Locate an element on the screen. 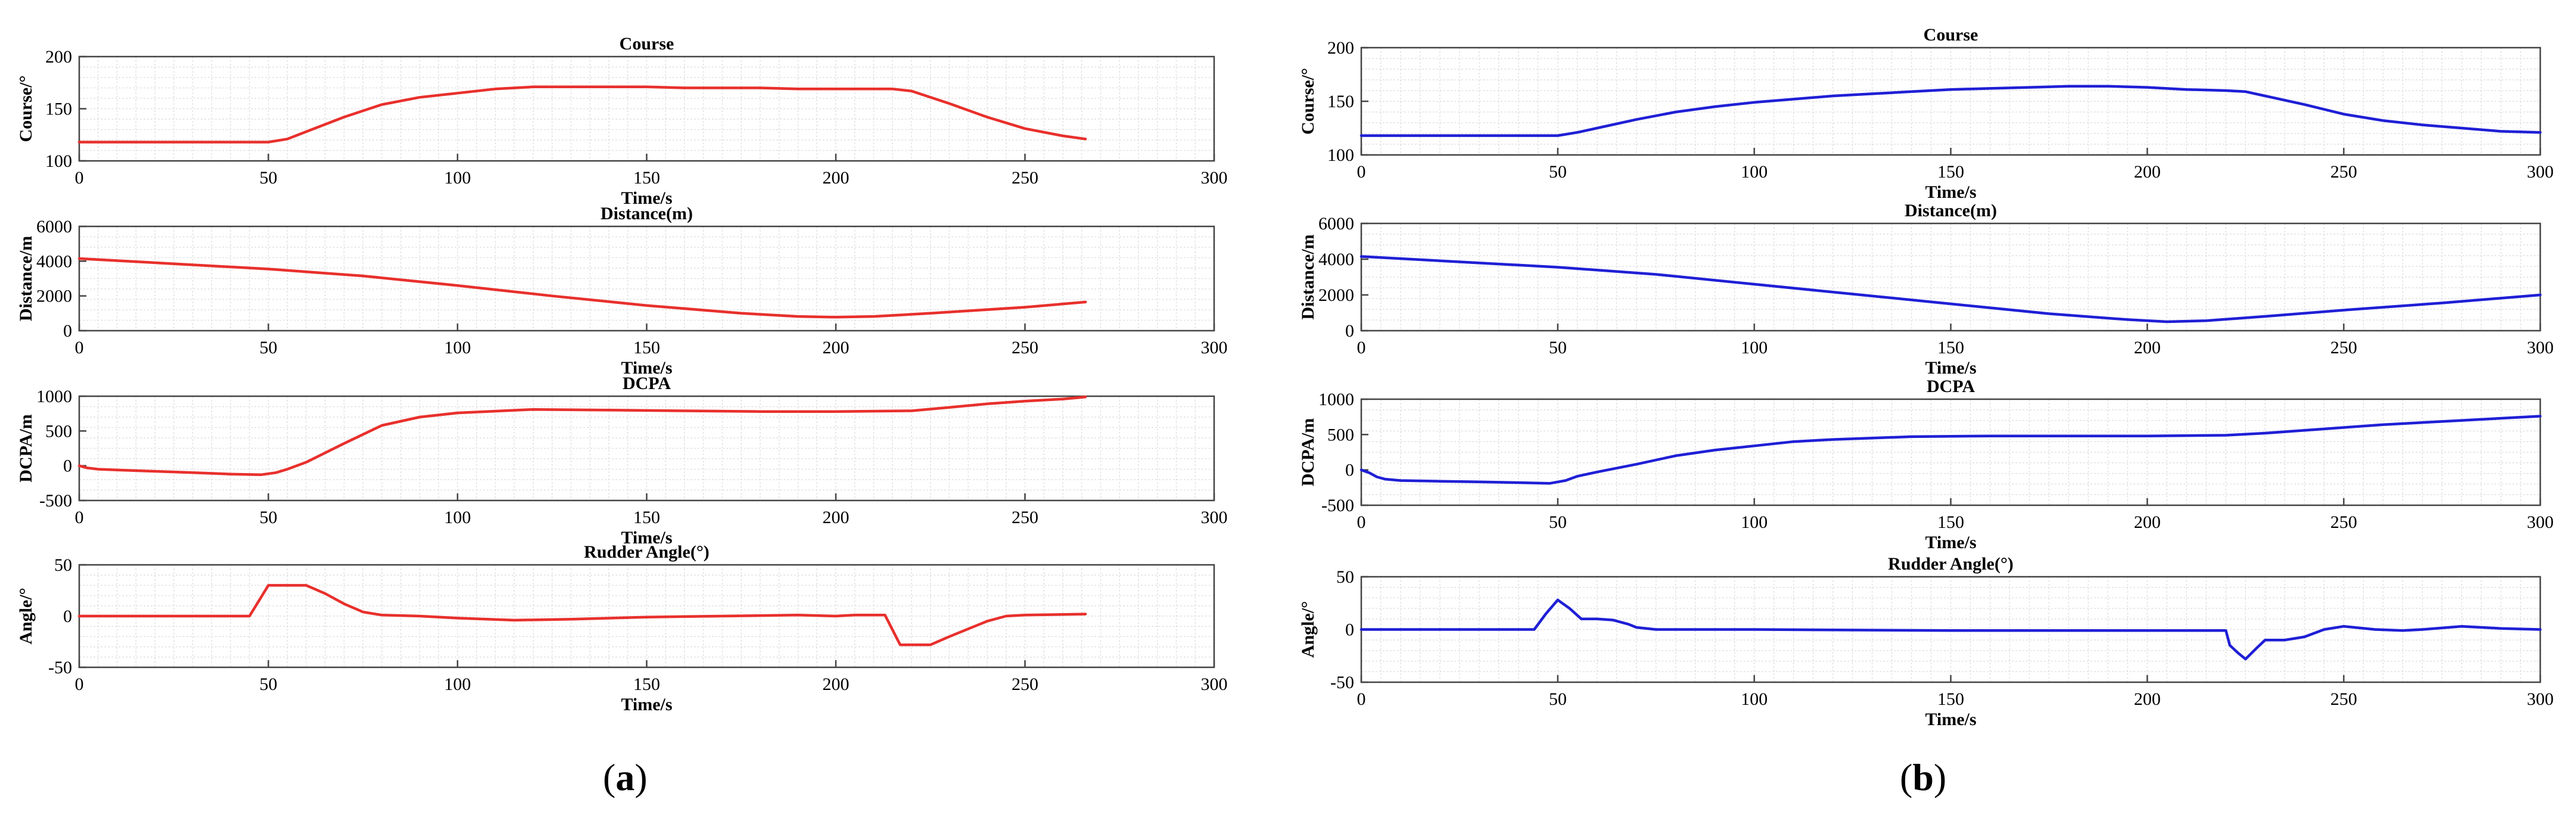 The width and height of the screenshot is (2576, 827). y-axis-label: Course/° is located at coordinates (1308, 101).